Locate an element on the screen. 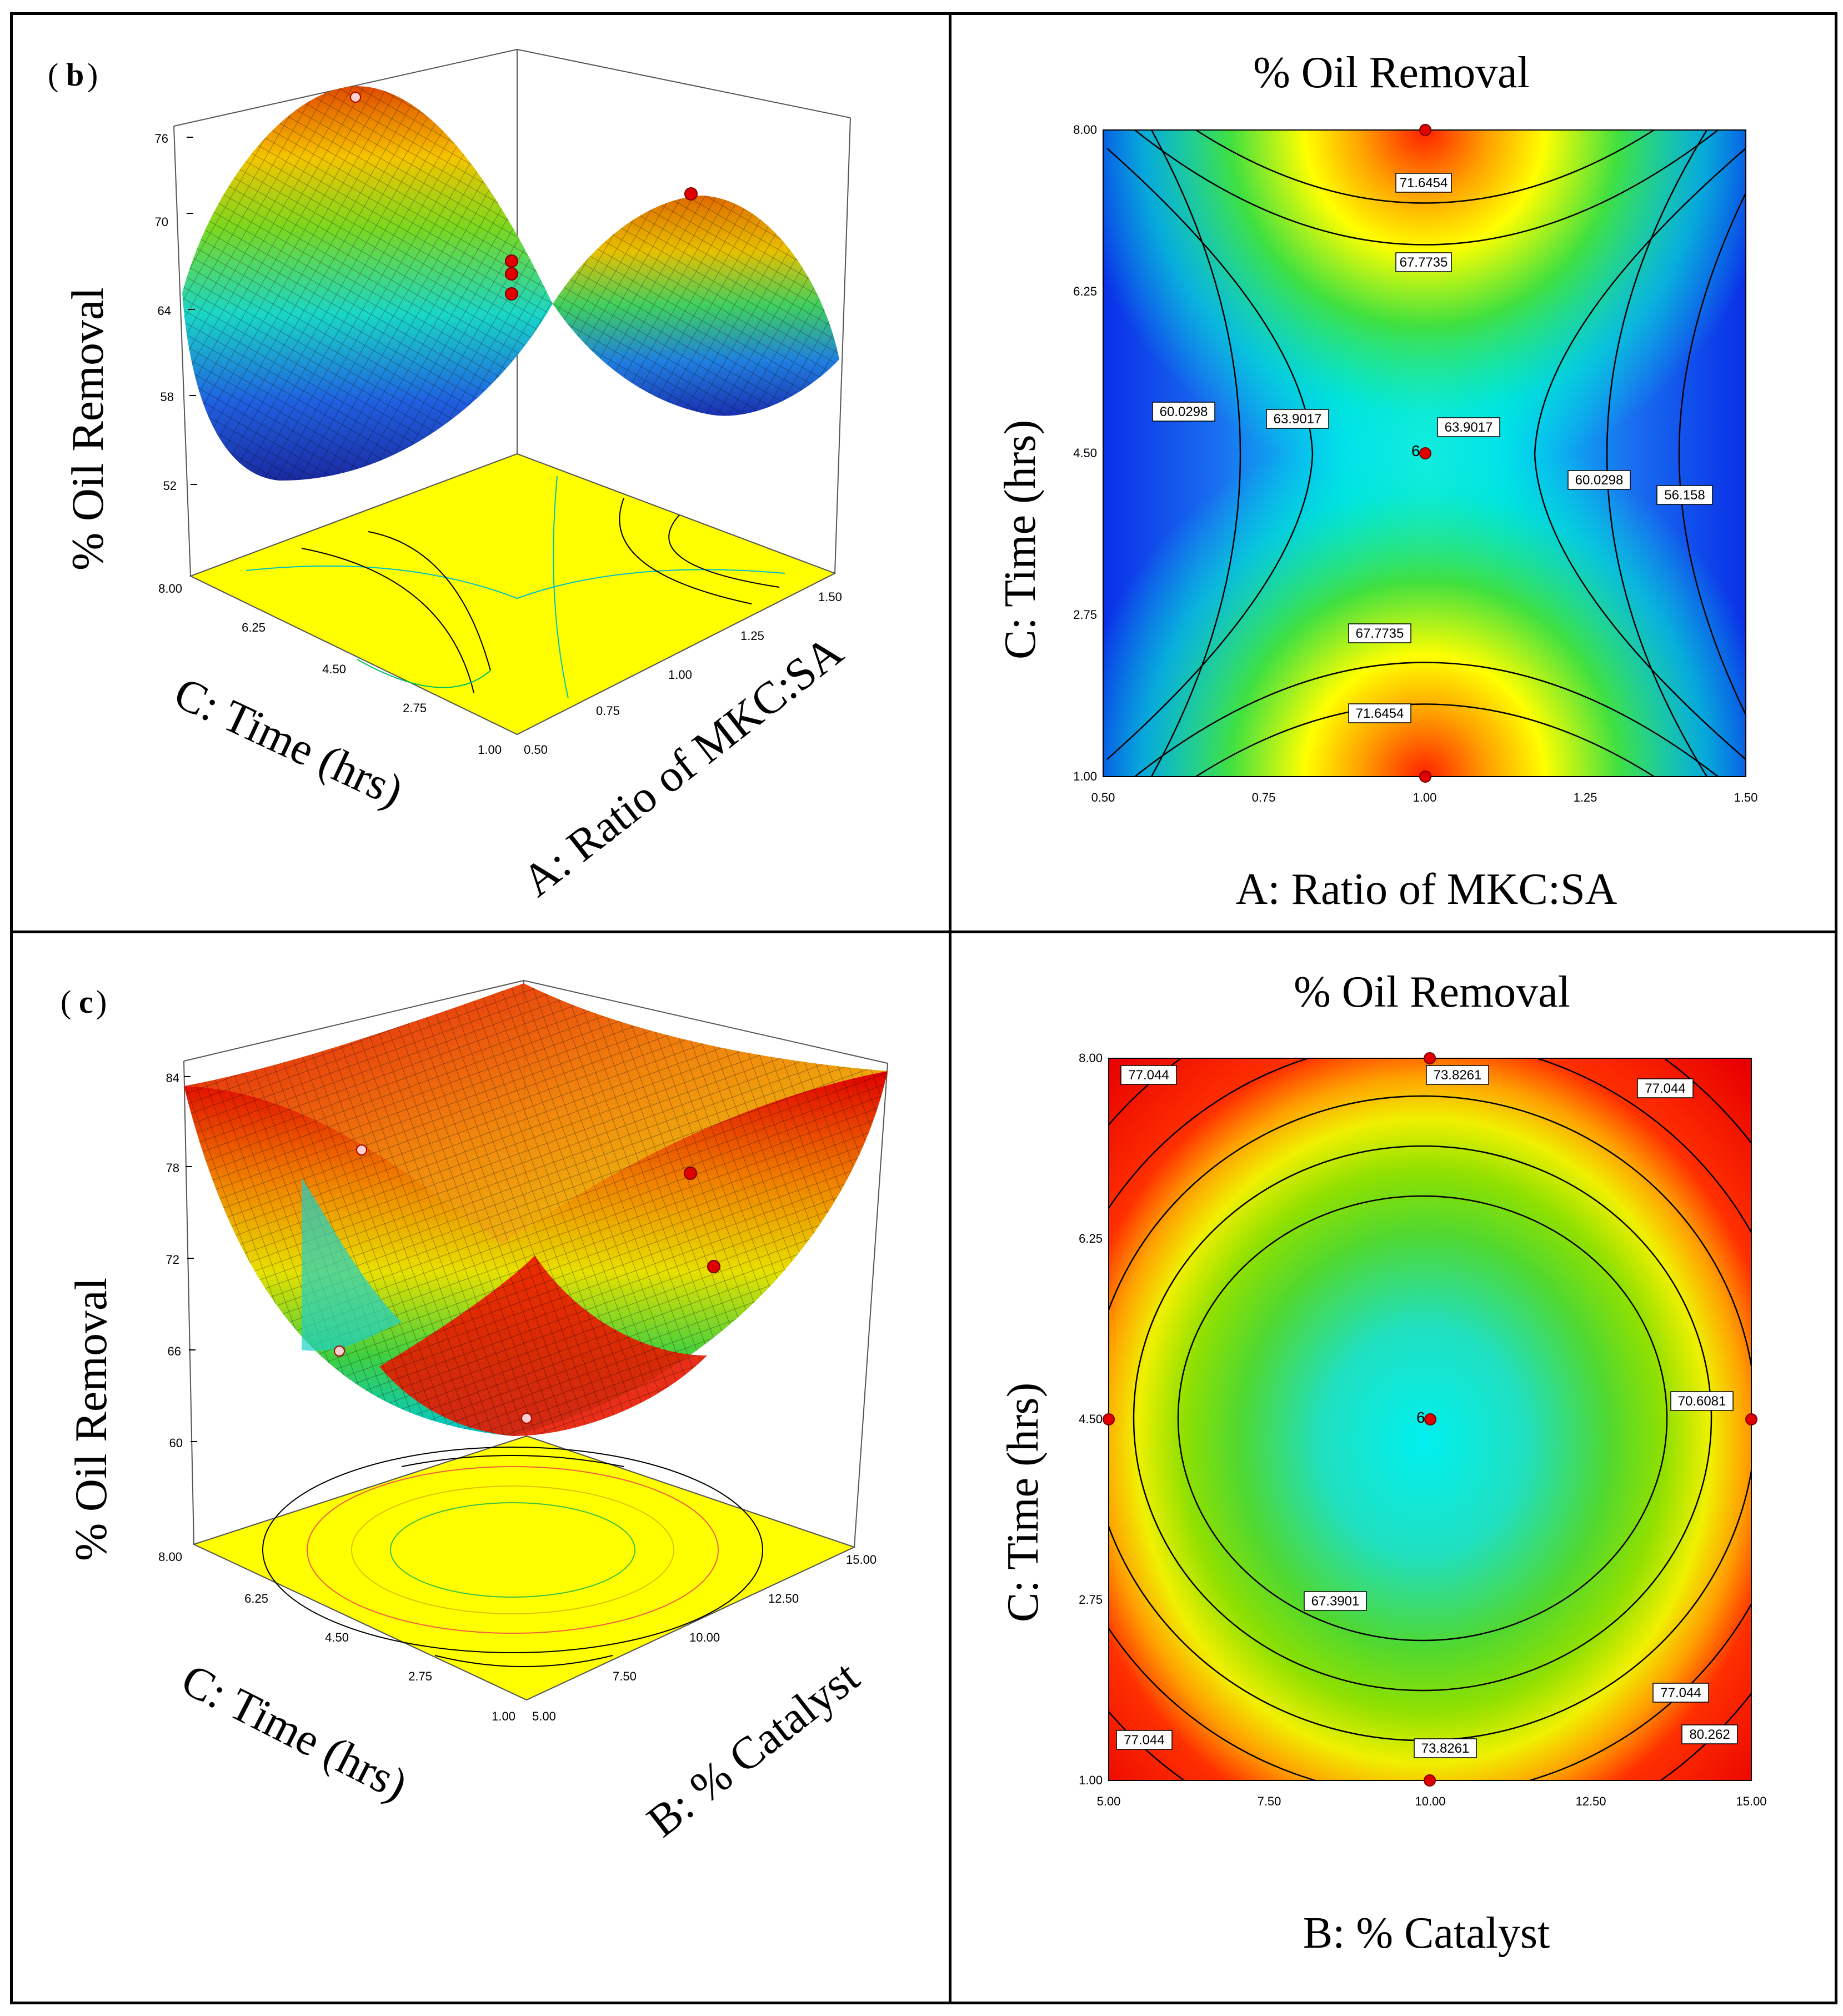  contour-b-y-label: C: Time (hrs) is located at coordinates (1020, 539).